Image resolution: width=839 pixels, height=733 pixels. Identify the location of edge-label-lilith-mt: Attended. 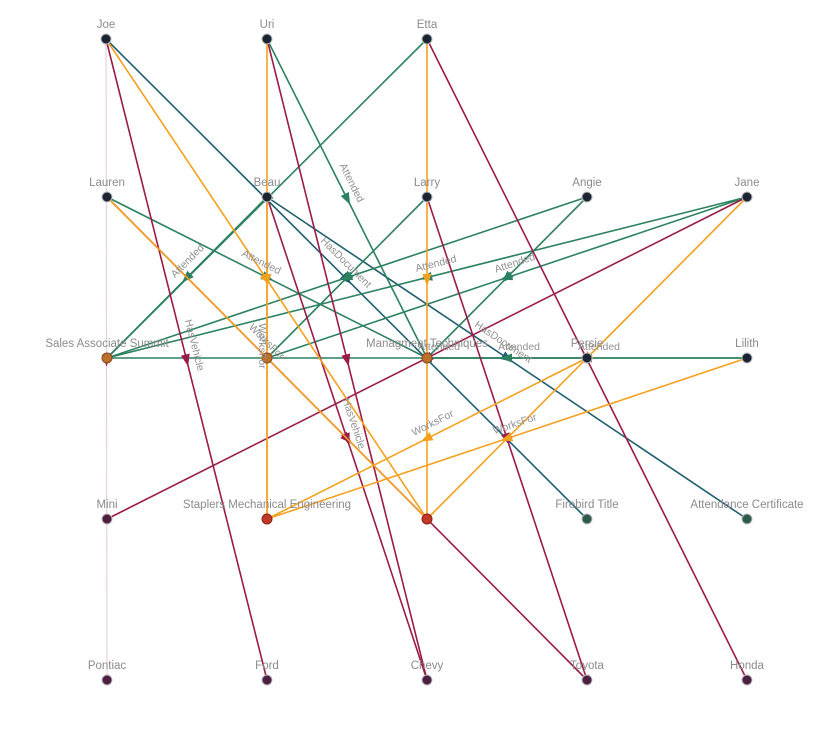
(599, 347).